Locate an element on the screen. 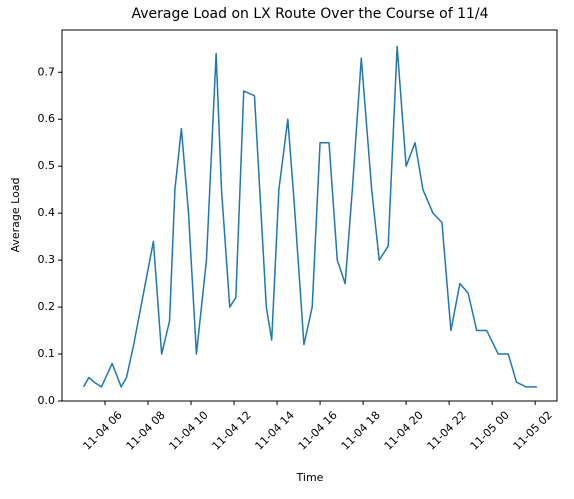 The height and width of the screenshot is (499, 574). x-tick-label: 11-04 06 is located at coordinates (103, 431).